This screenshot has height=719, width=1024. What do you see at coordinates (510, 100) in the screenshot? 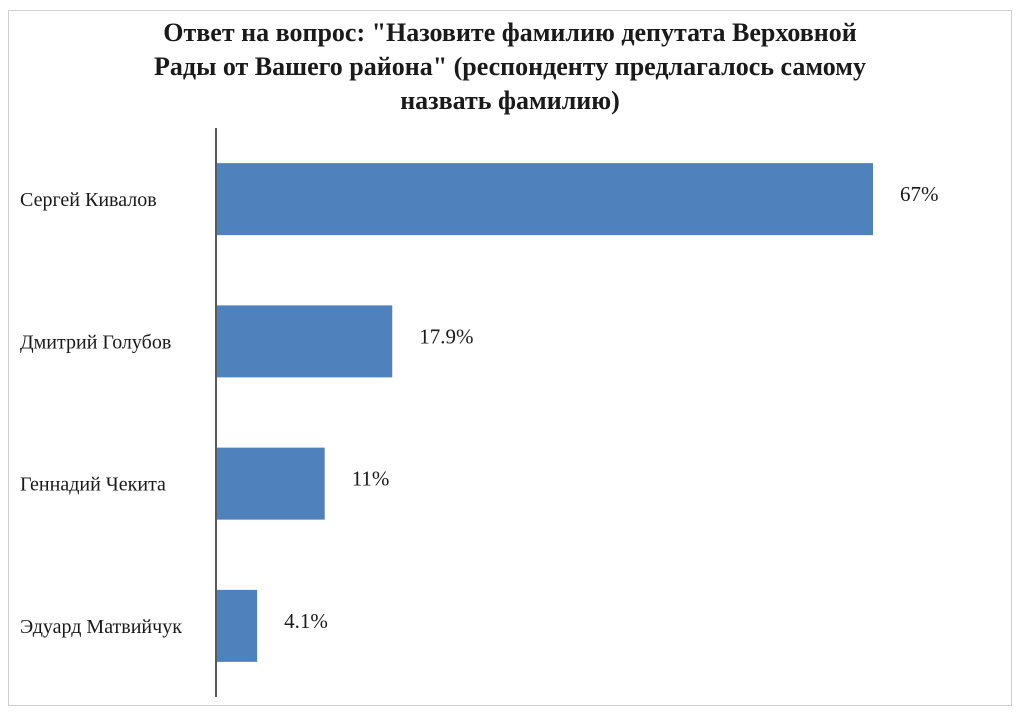
I see `chart-title-line: назвать фамилию)` at bounding box center [510, 100].